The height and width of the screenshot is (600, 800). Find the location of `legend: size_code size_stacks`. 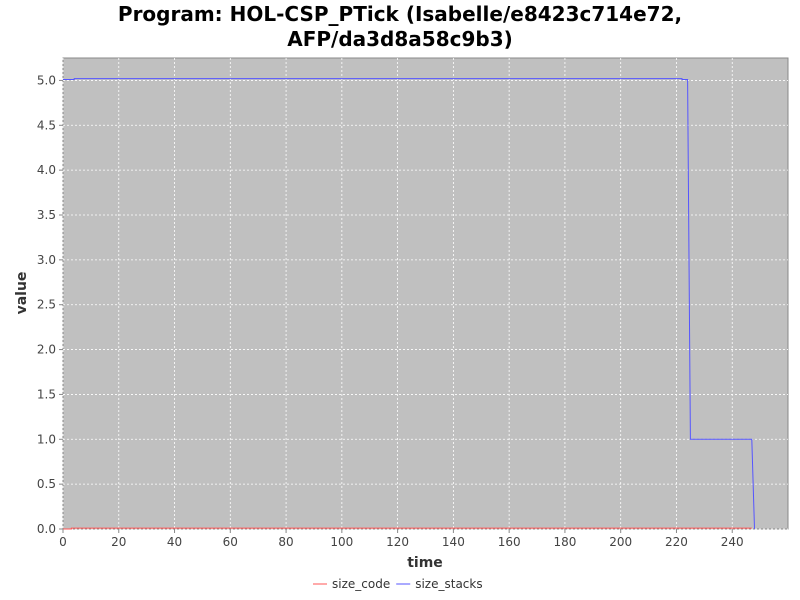

legend: size_code size_stacks is located at coordinates (398, 584).